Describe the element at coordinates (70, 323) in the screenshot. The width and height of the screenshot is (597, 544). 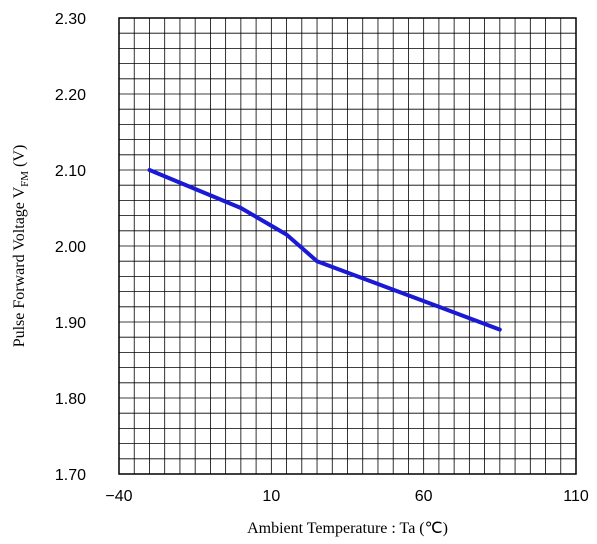
I see `y-tick-label: 1.90` at that location.